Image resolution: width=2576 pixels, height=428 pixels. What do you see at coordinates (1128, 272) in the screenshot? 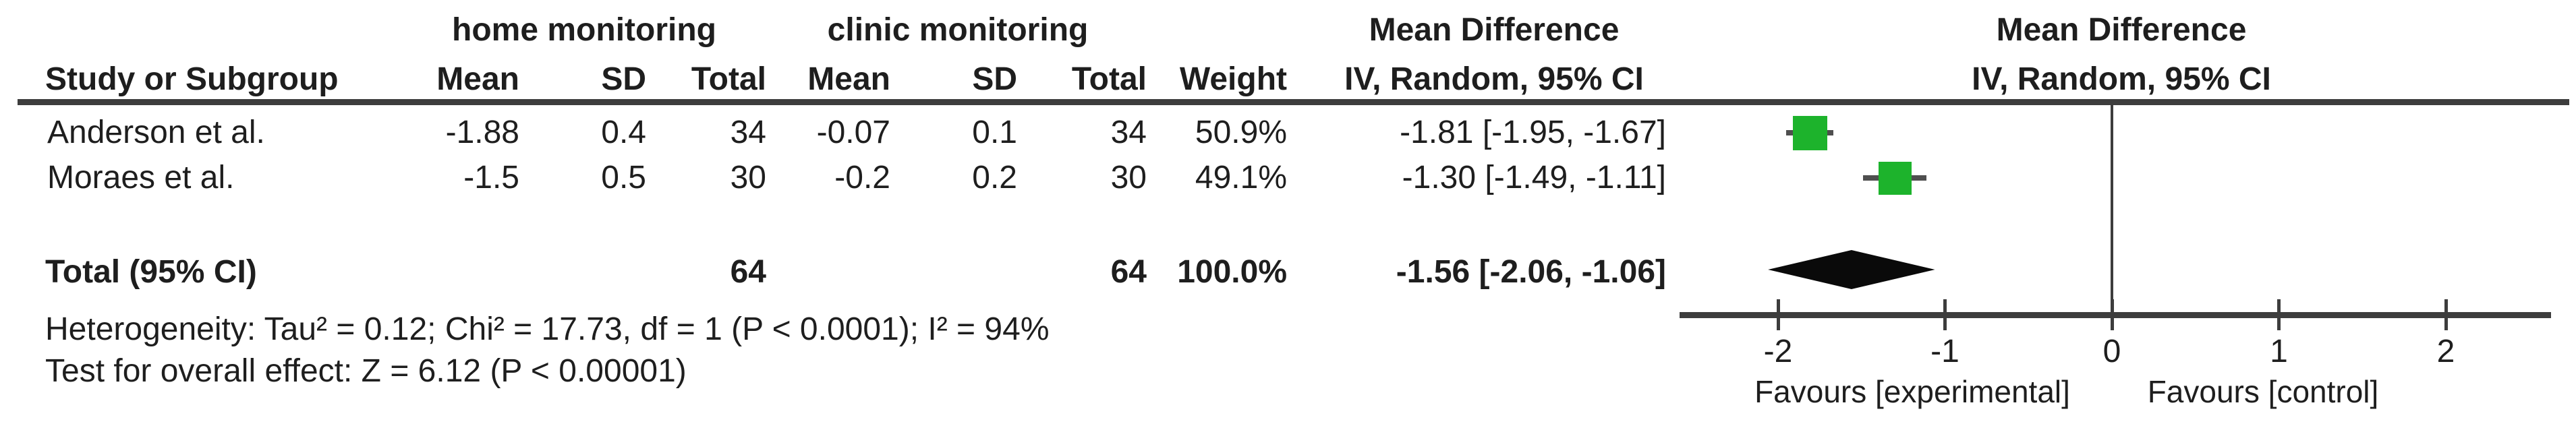
I see `total-n-ctl: 64` at bounding box center [1128, 272].